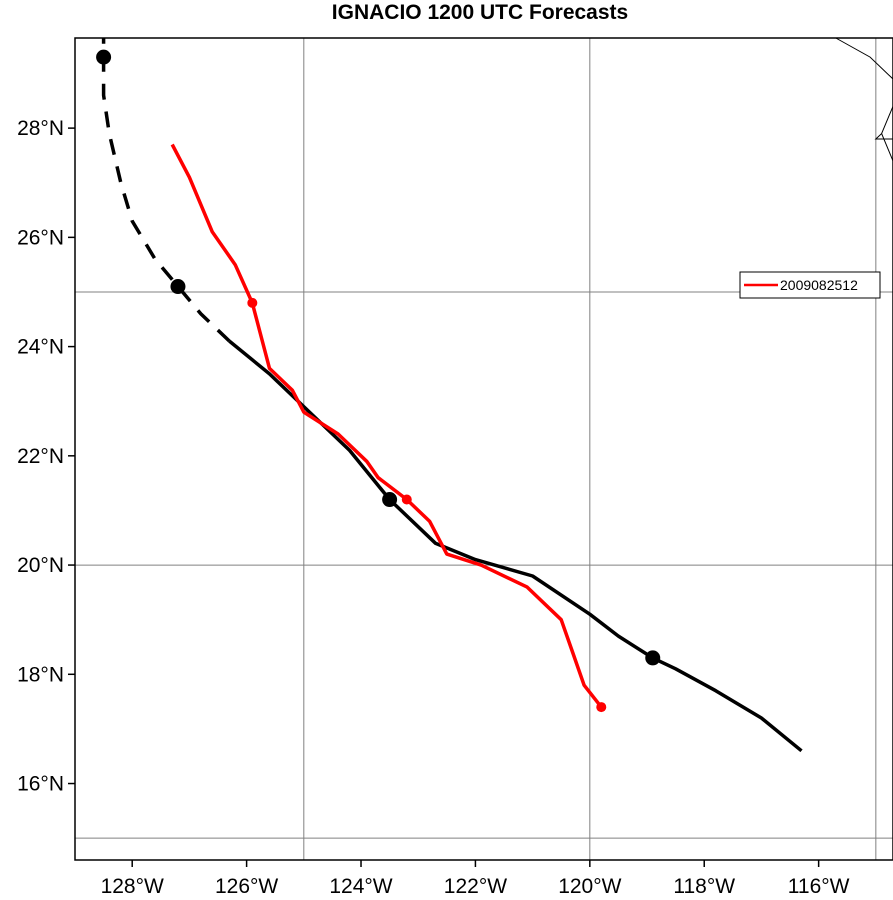 The image size is (893, 900). I want to click on x-tick-label: 122°W, so click(475, 886).